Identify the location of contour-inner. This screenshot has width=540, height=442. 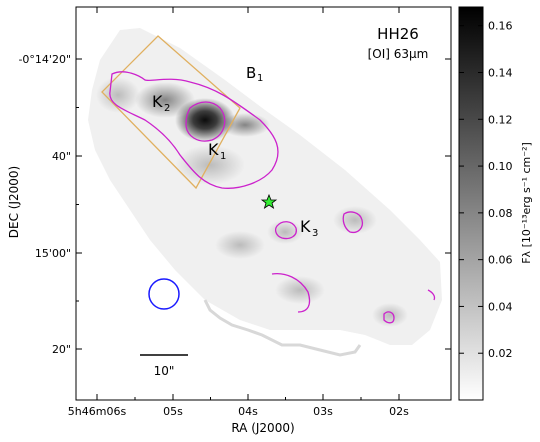
(205, 121).